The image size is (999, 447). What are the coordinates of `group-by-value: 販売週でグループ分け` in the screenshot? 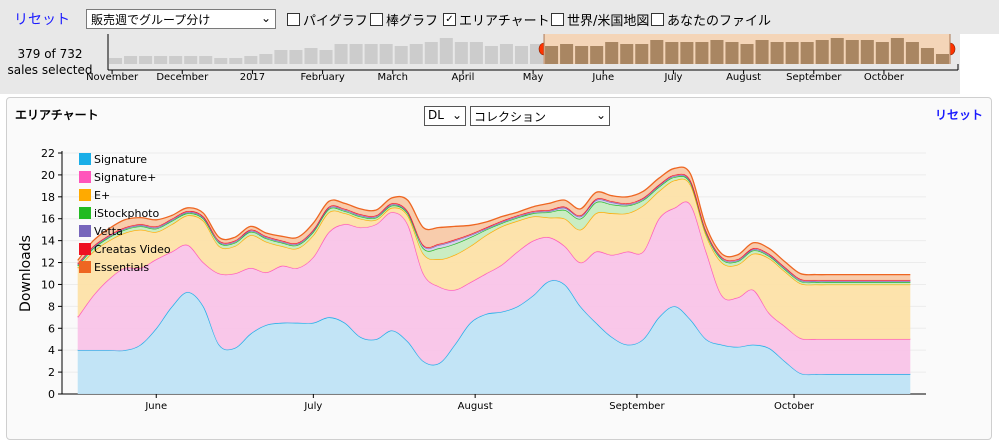 It's located at (151, 20).